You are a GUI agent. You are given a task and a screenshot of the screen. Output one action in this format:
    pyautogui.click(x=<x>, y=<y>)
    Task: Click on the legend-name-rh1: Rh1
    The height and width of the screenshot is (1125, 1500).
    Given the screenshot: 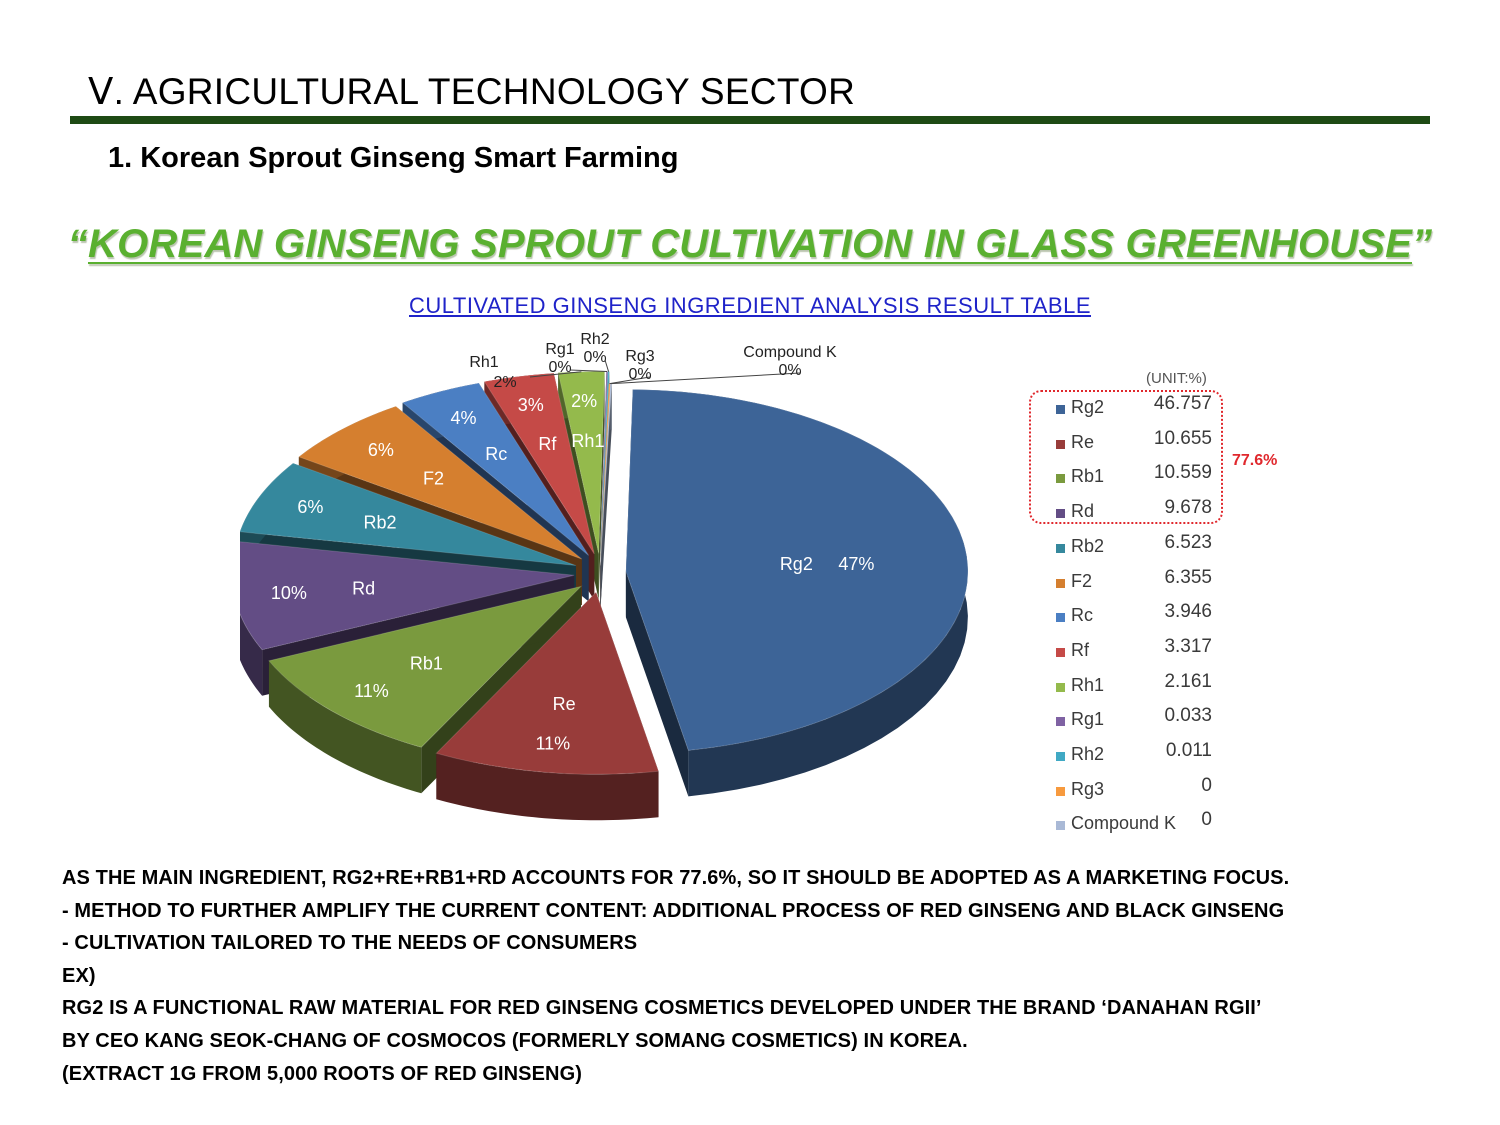 What is the action you would take?
    pyautogui.click(x=1088, y=684)
    